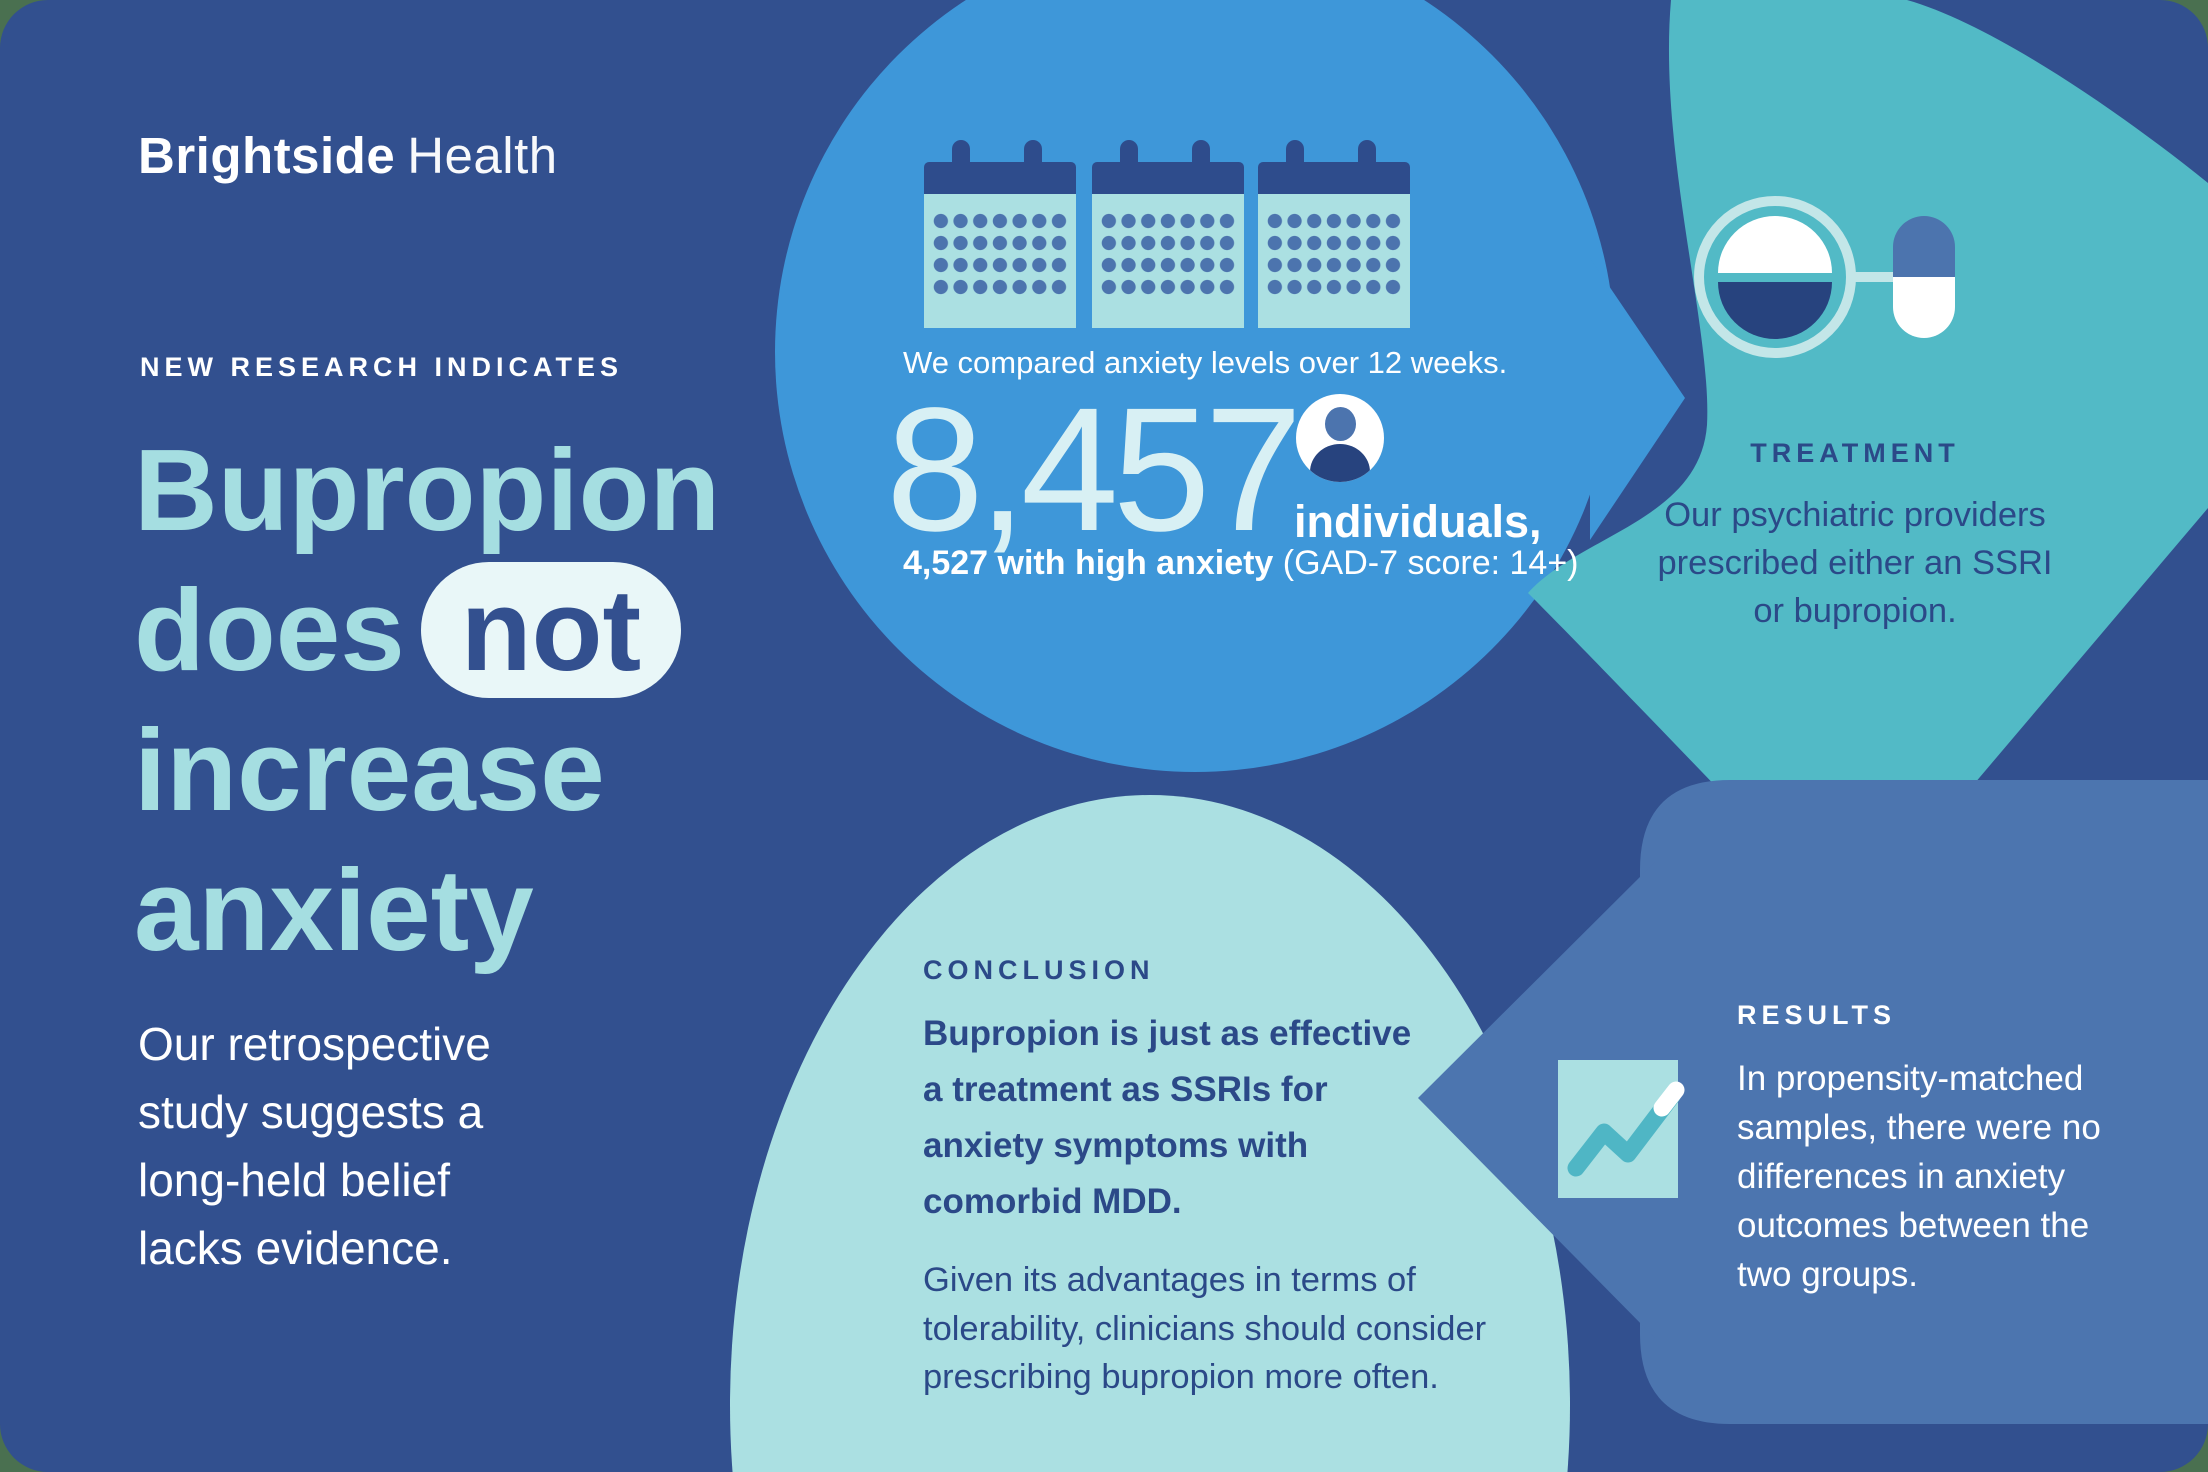  I want to click on headline-line-2-text: does, so click(269, 630).